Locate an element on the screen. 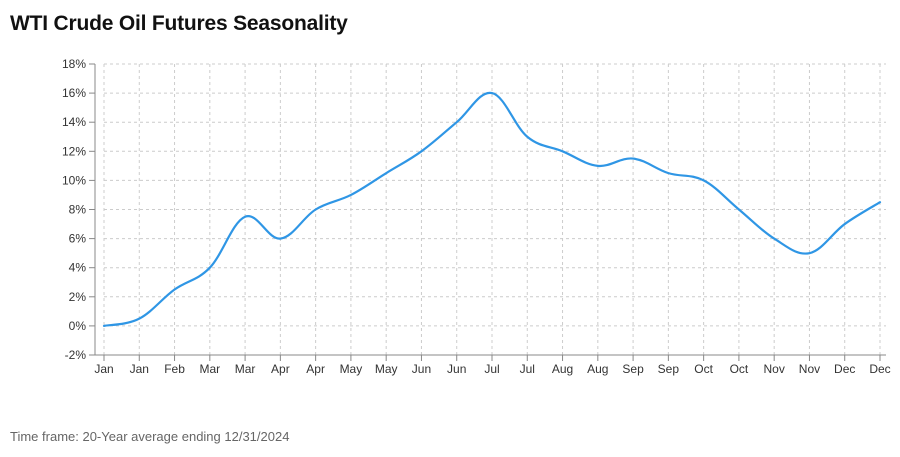 The width and height of the screenshot is (900, 457). y-tick-labels: -2% 0% 2% 4% 6% 8% 10% 12% 14% 16% 18% is located at coordinates (74, 209).